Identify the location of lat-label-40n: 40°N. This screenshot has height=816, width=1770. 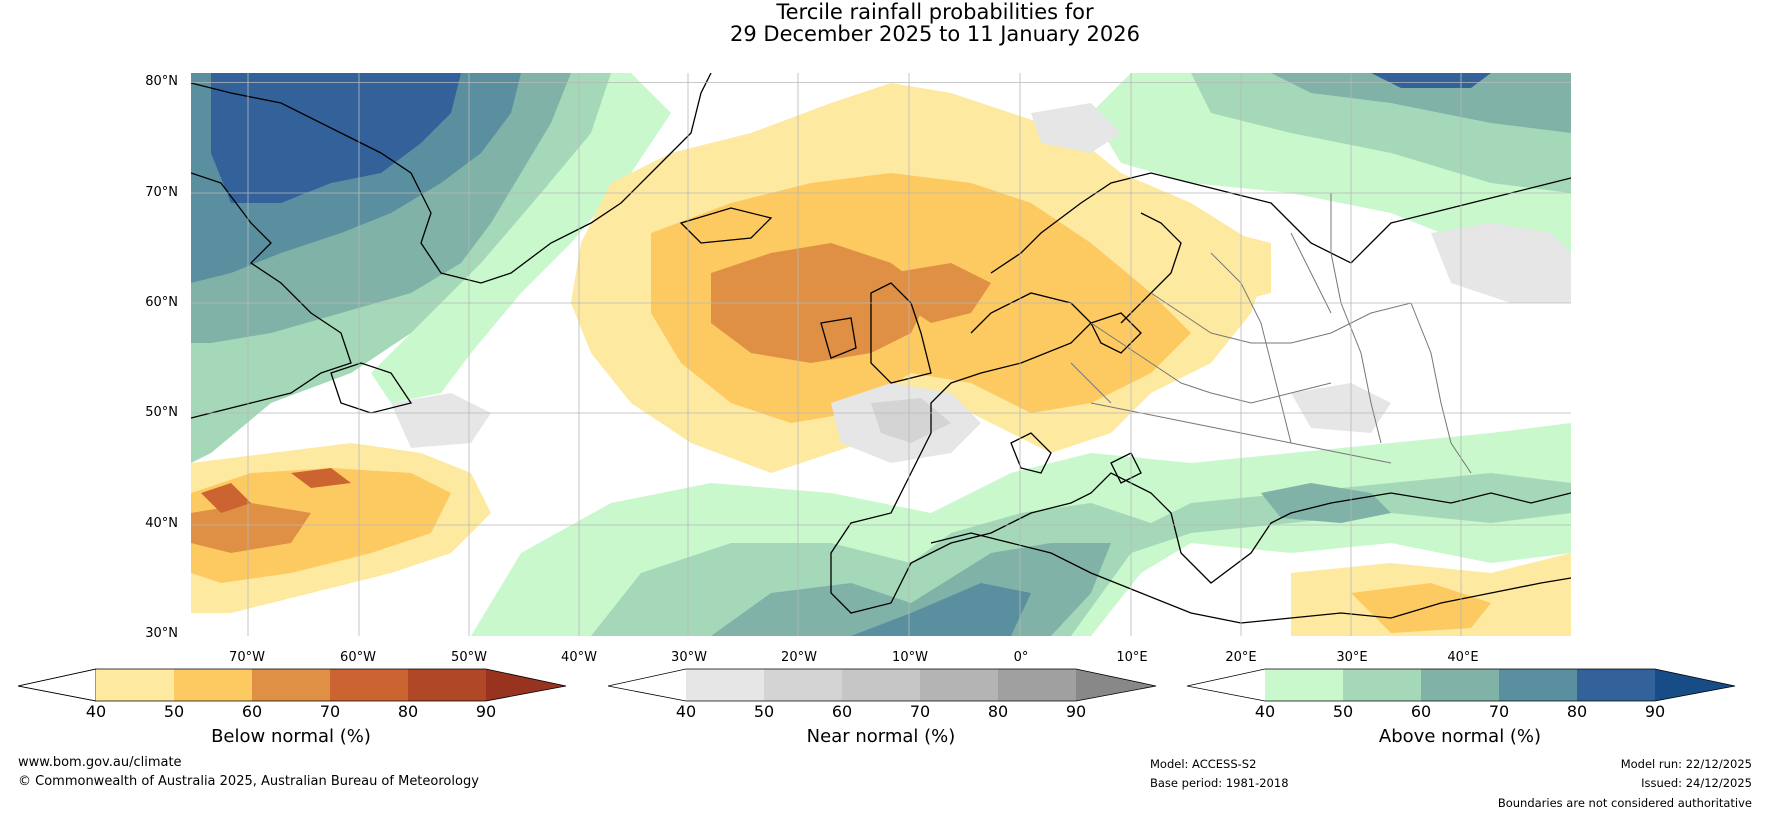
(161, 523).